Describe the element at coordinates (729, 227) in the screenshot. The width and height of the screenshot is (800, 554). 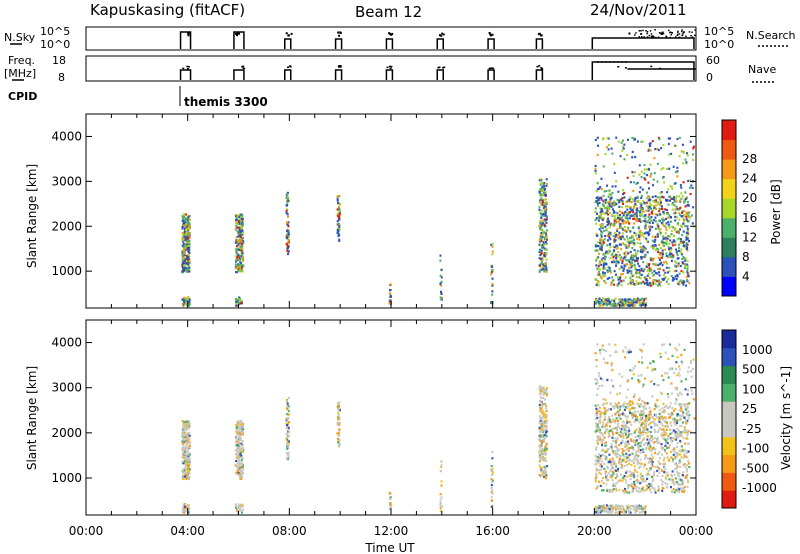
I see `power-colorbar-swatch` at that location.